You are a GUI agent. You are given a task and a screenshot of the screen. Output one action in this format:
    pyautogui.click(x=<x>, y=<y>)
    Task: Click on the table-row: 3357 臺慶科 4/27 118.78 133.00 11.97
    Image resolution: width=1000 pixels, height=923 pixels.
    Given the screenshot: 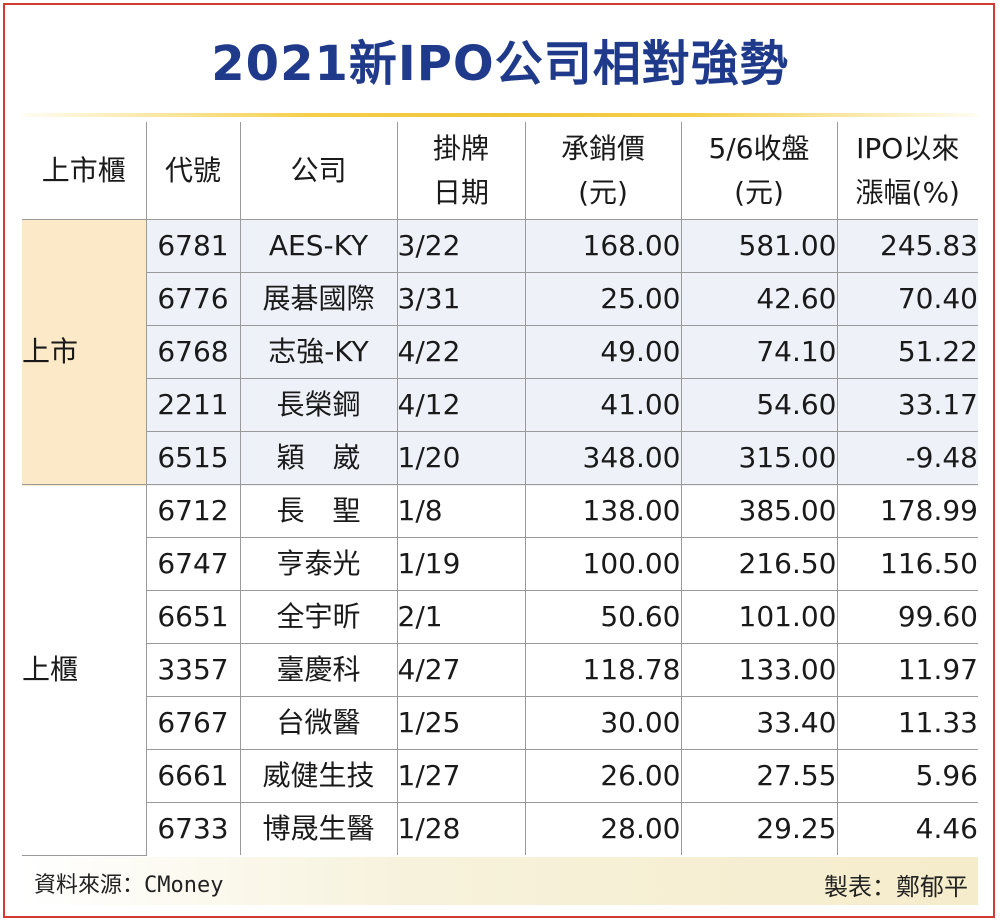 What is the action you would take?
    pyautogui.click(x=500, y=670)
    